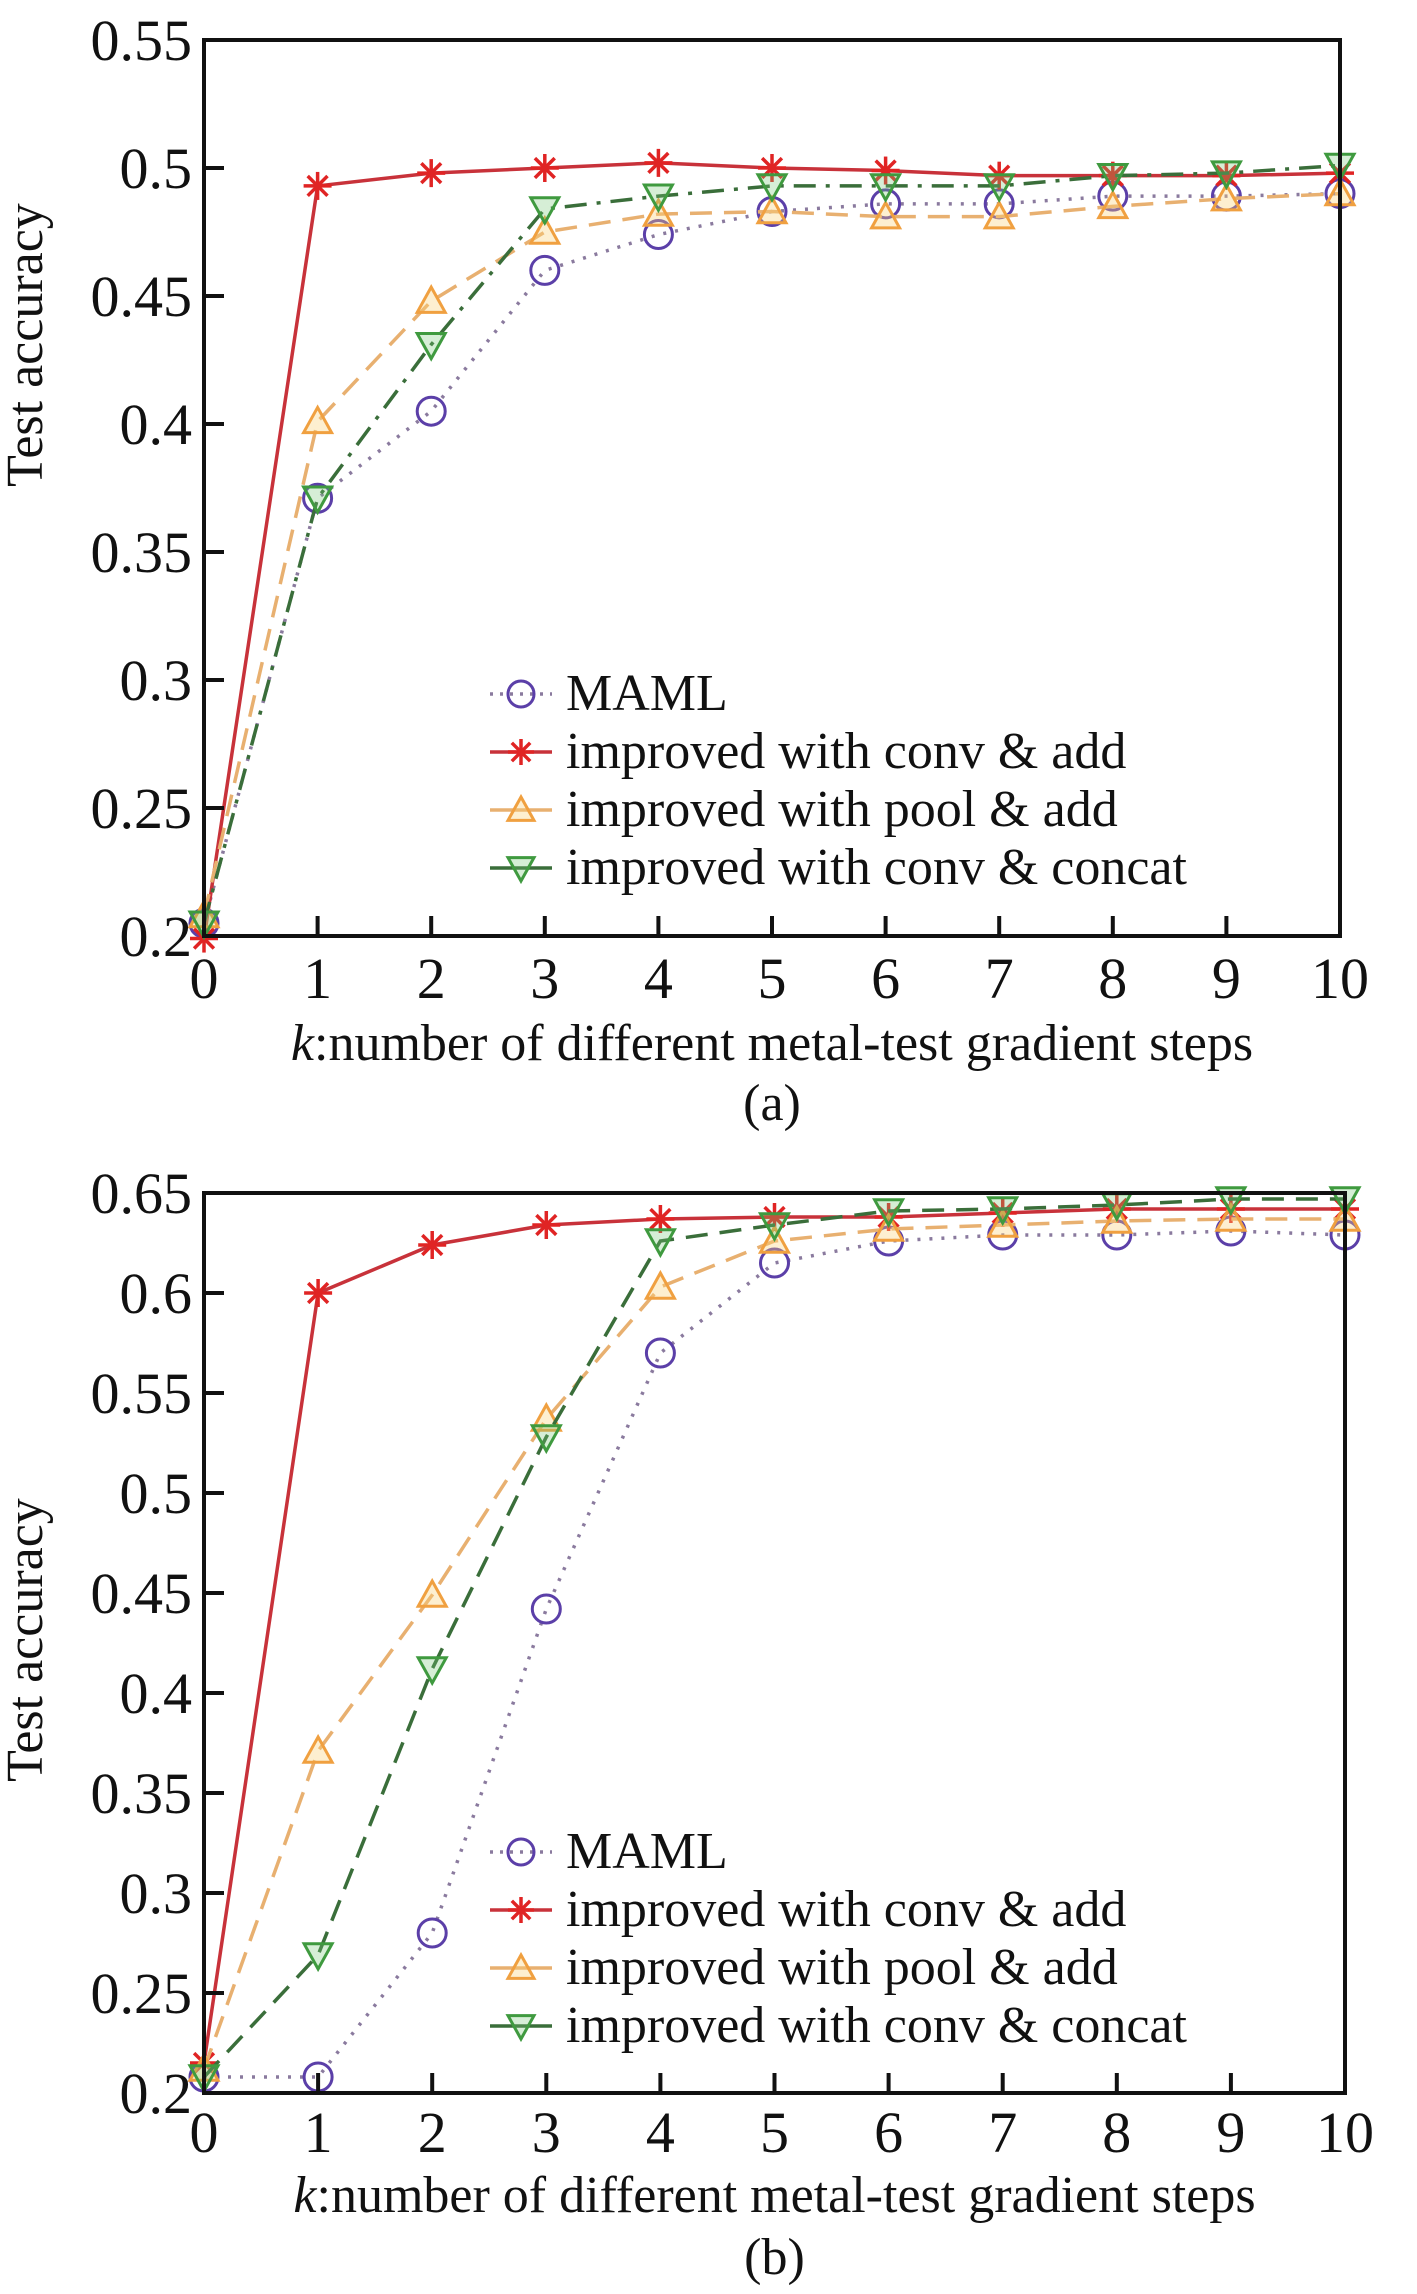 Image resolution: width=1417 pixels, height=2294 pixels. What do you see at coordinates (888, 2132) in the screenshot?
I see `x-tick-label: 6` at bounding box center [888, 2132].